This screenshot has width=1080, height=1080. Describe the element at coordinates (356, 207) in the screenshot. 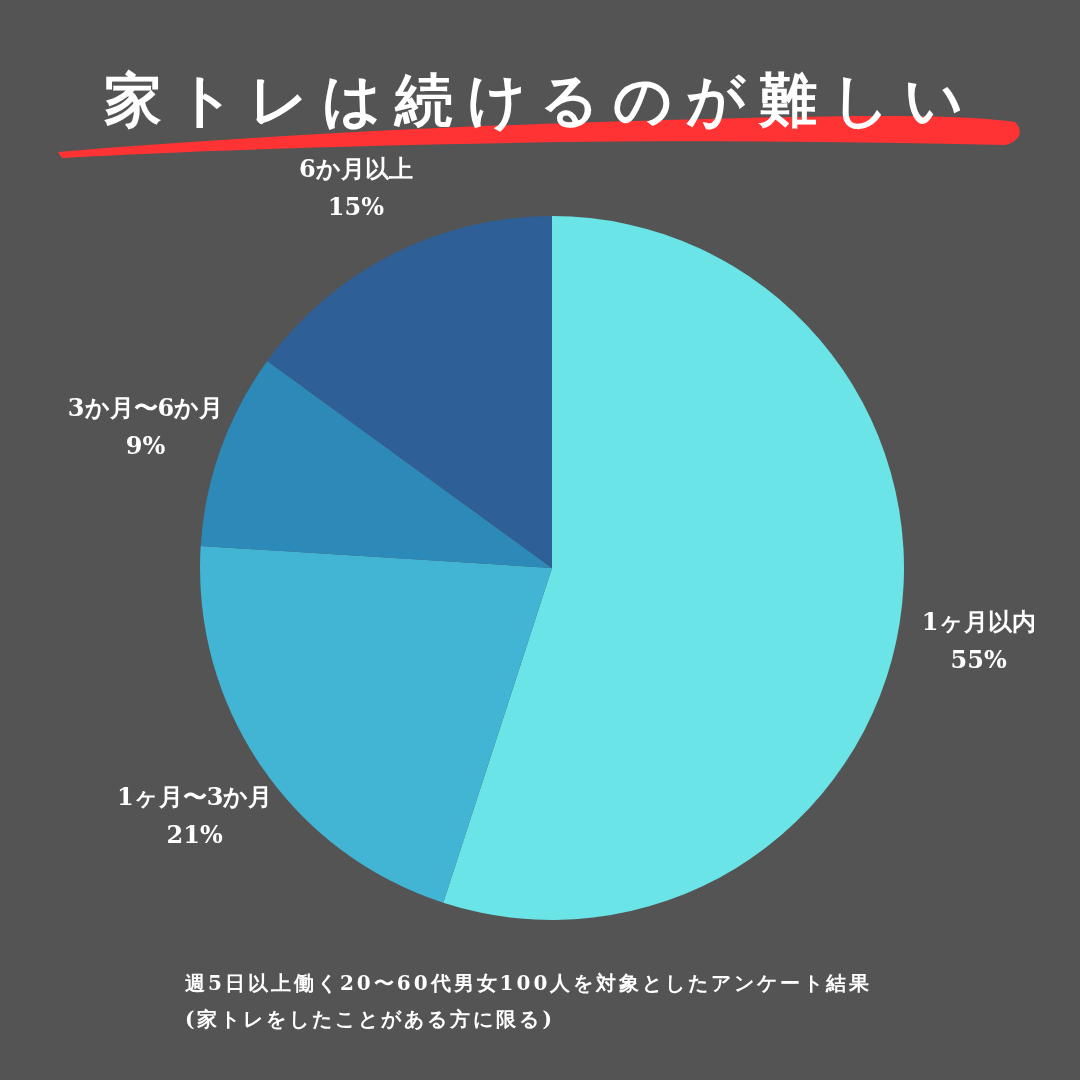

I see `data-label: 15%` at that location.